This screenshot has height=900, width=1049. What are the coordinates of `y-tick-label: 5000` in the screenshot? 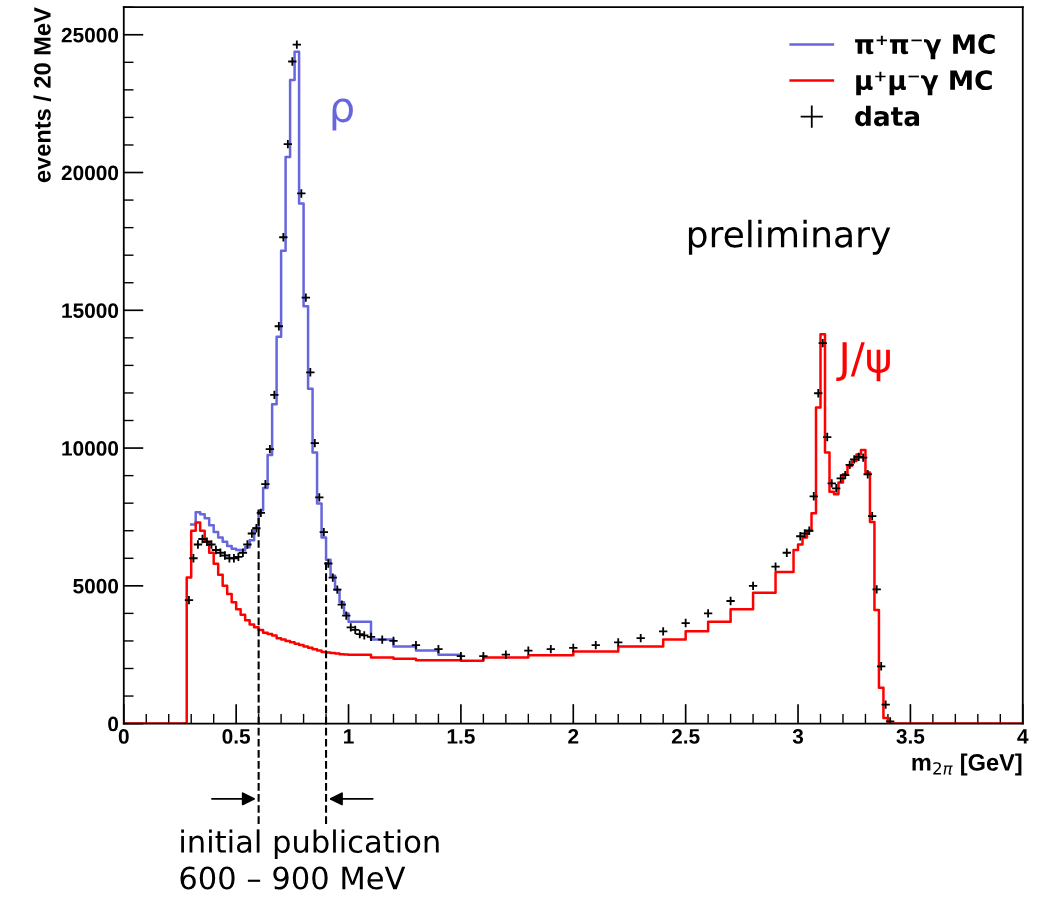 It's located at (96, 586).